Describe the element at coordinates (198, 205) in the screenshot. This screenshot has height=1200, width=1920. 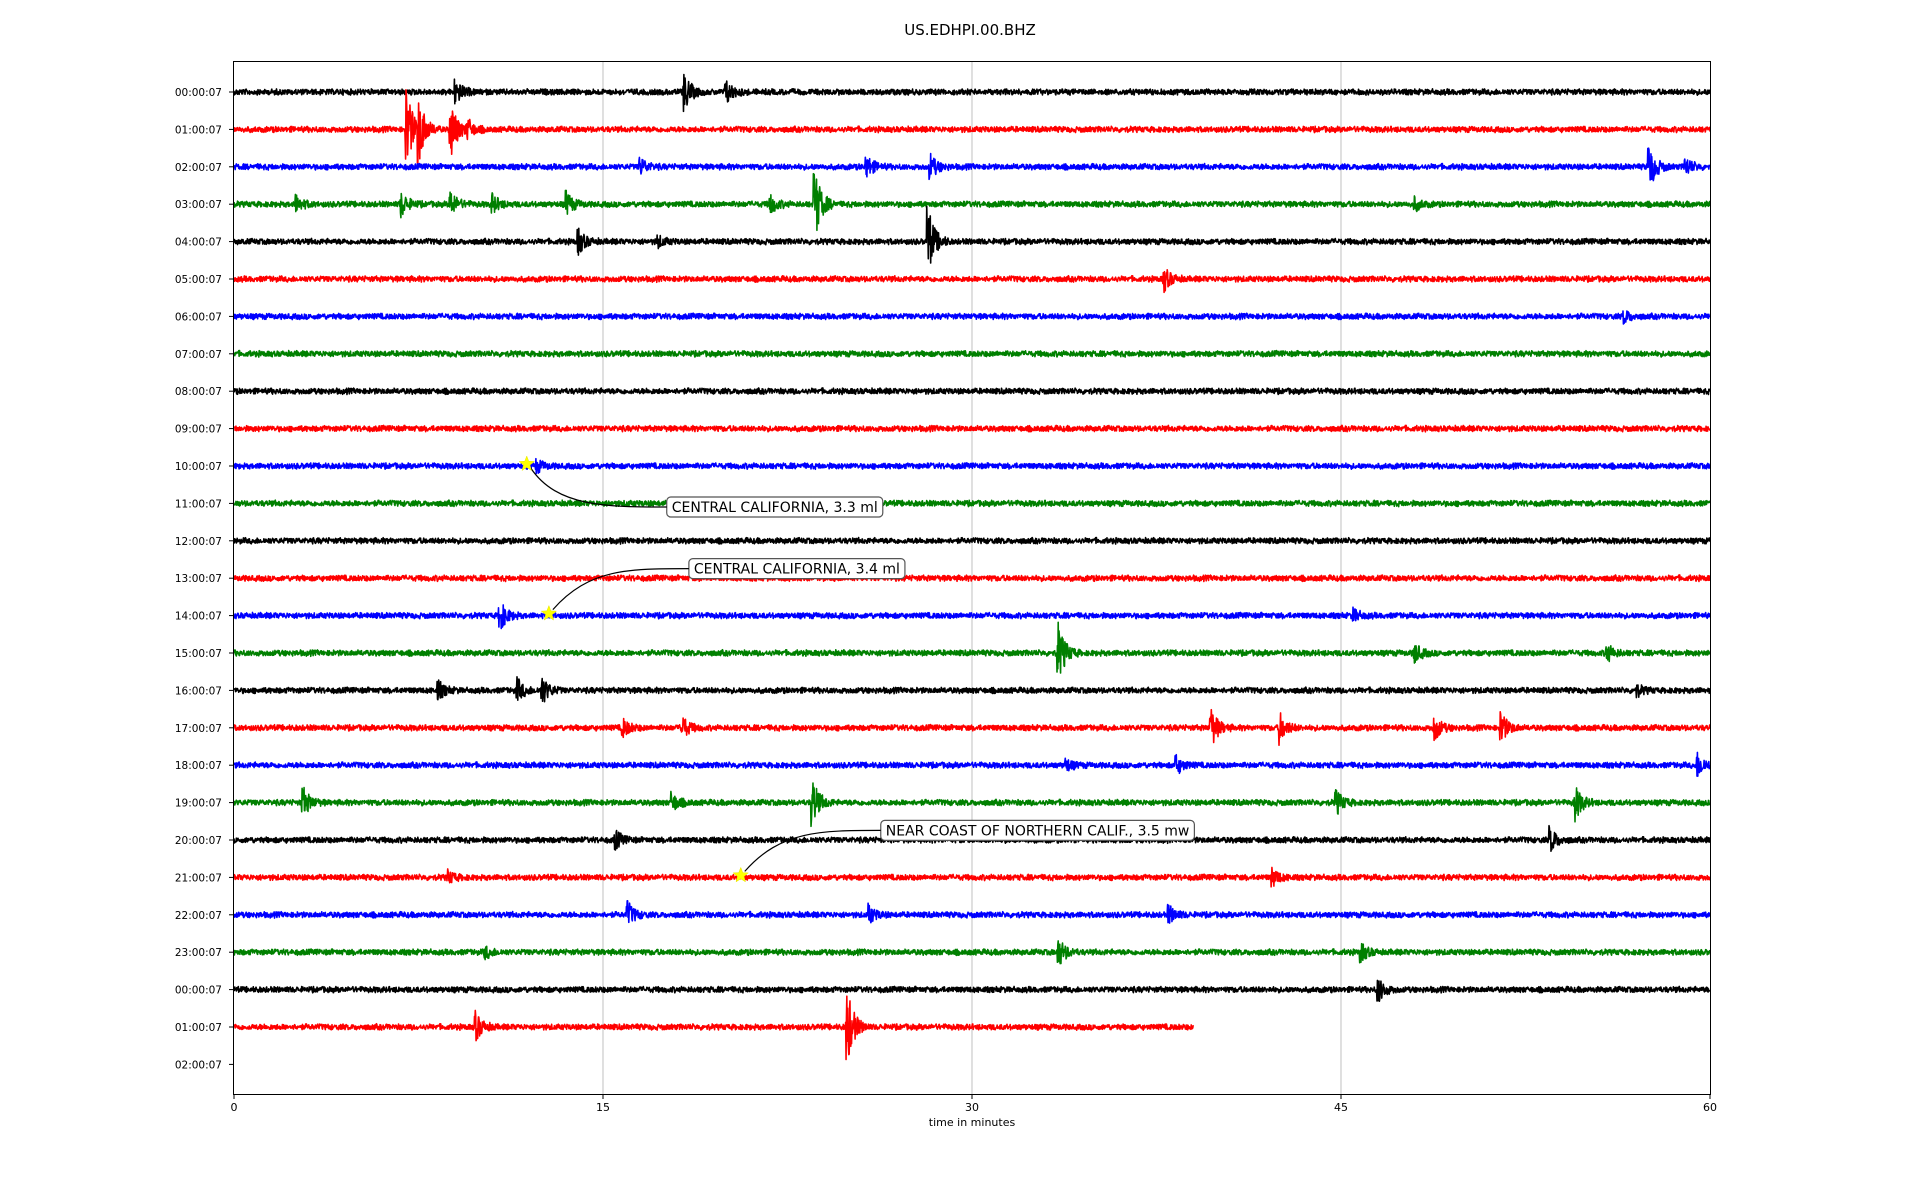
I see `row-time-label: 03:00:07` at that location.